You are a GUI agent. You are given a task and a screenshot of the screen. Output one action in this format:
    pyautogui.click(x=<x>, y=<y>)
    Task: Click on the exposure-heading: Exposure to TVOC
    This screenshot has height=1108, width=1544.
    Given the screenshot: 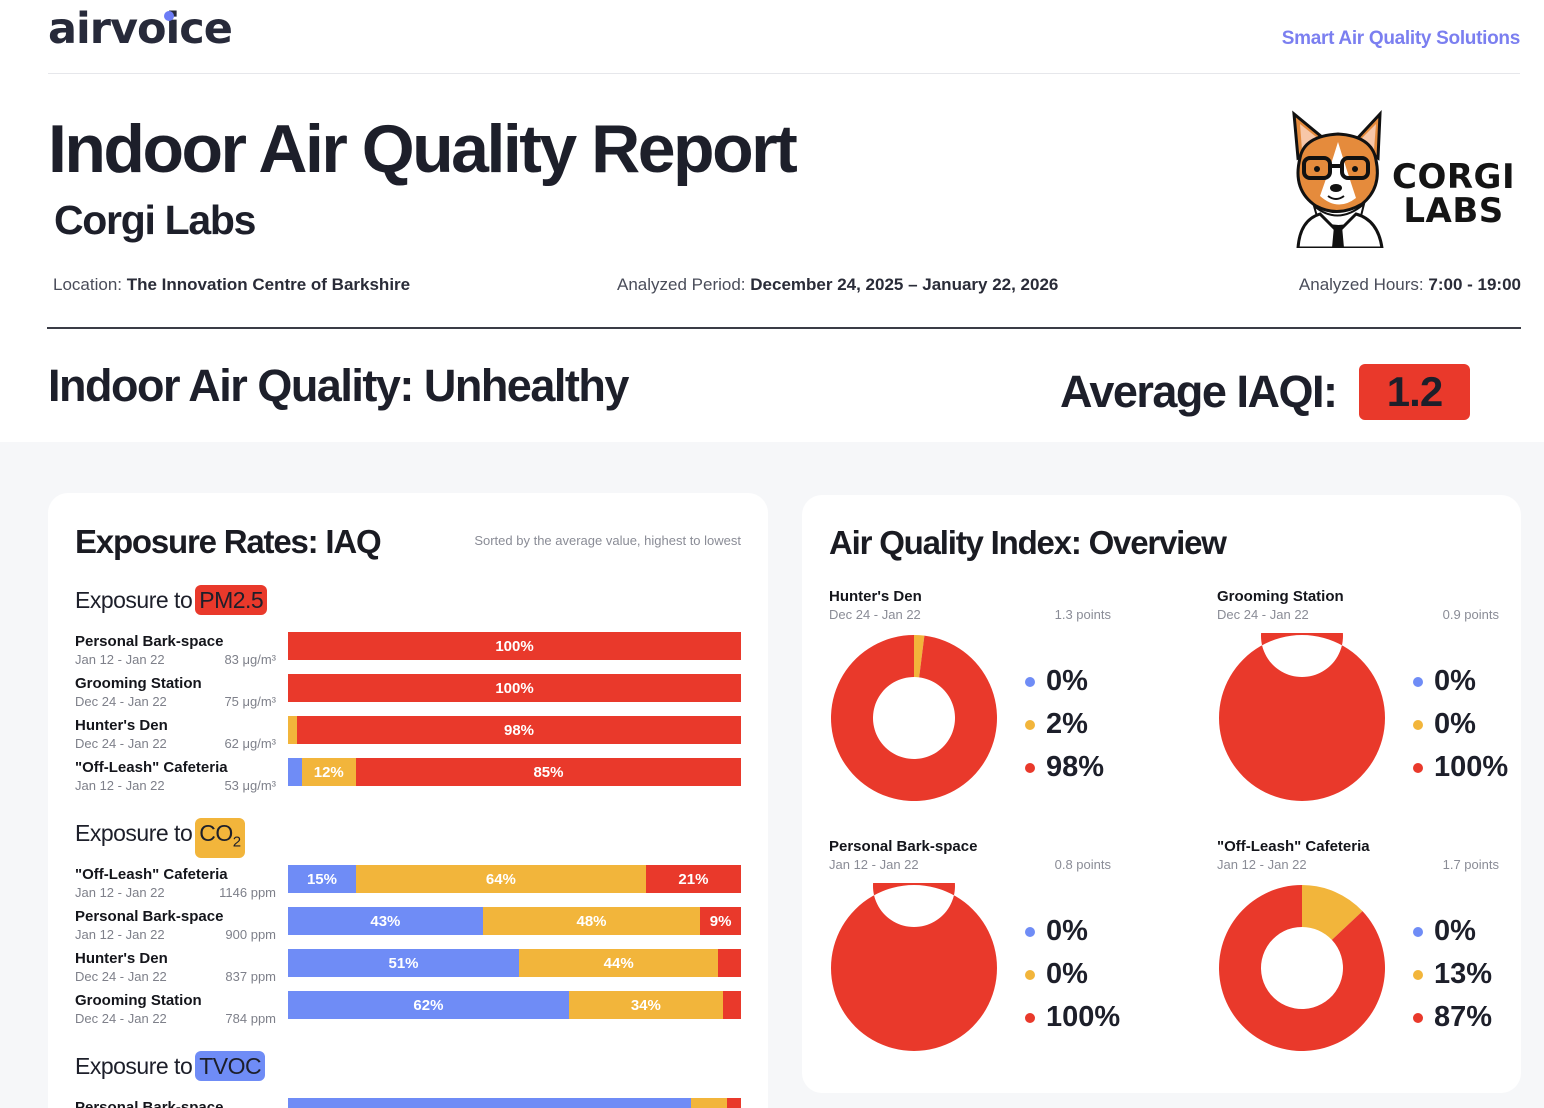 What is the action you would take?
    pyautogui.click(x=170, y=1066)
    